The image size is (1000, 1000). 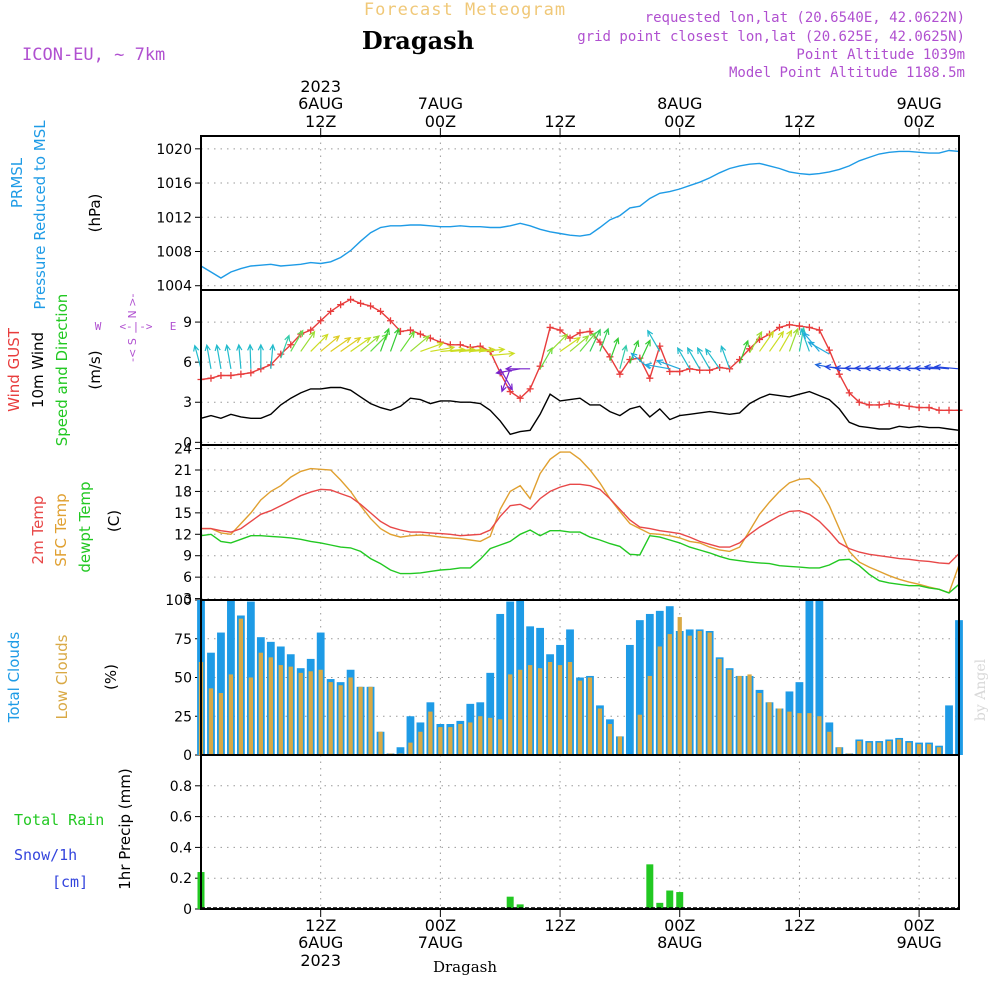 I want to click on y-tick-label: 3, so click(x=187, y=600).